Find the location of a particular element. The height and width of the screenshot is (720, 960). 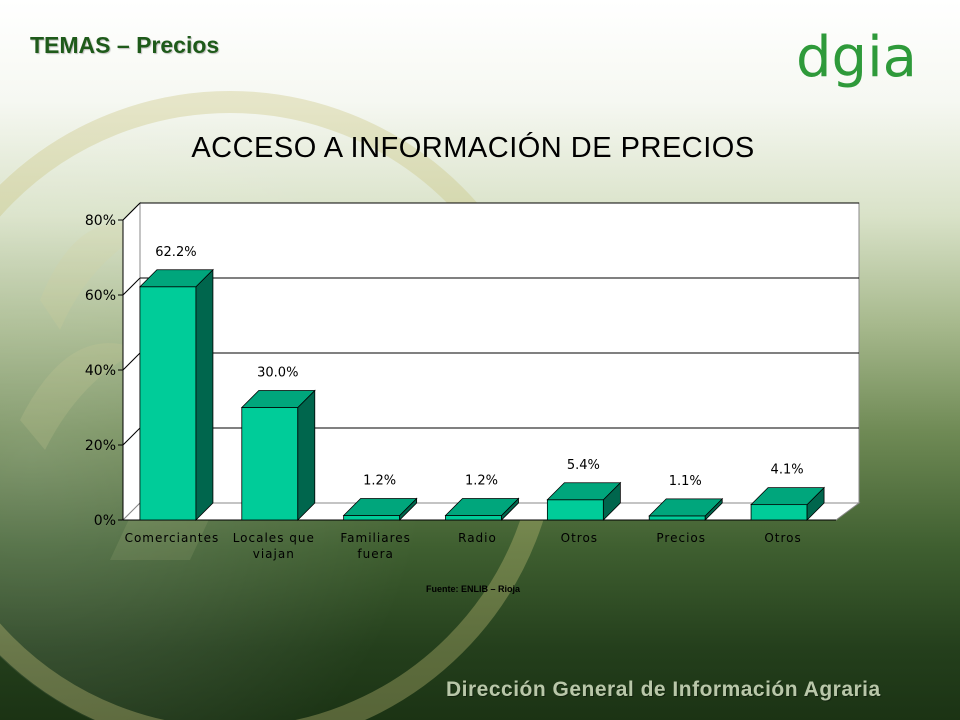

source-note: Fuente: ENLIB – Rioja is located at coordinates (473, 589).